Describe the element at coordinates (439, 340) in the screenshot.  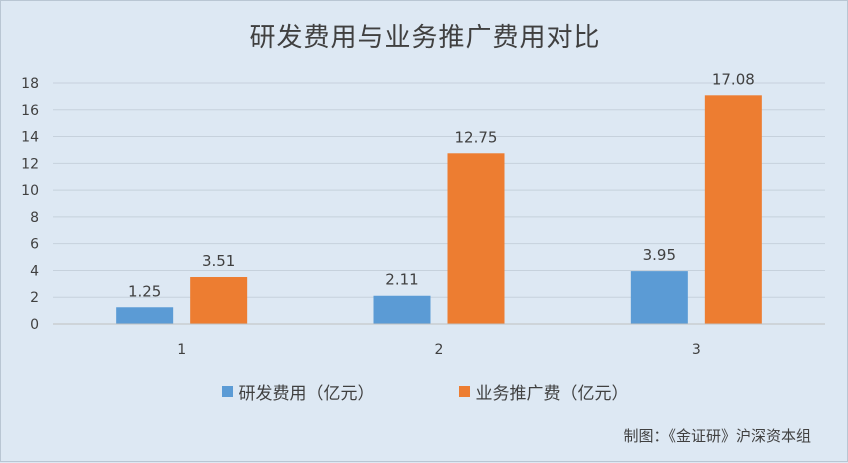
I see `x-axis: 1 2 3` at that location.